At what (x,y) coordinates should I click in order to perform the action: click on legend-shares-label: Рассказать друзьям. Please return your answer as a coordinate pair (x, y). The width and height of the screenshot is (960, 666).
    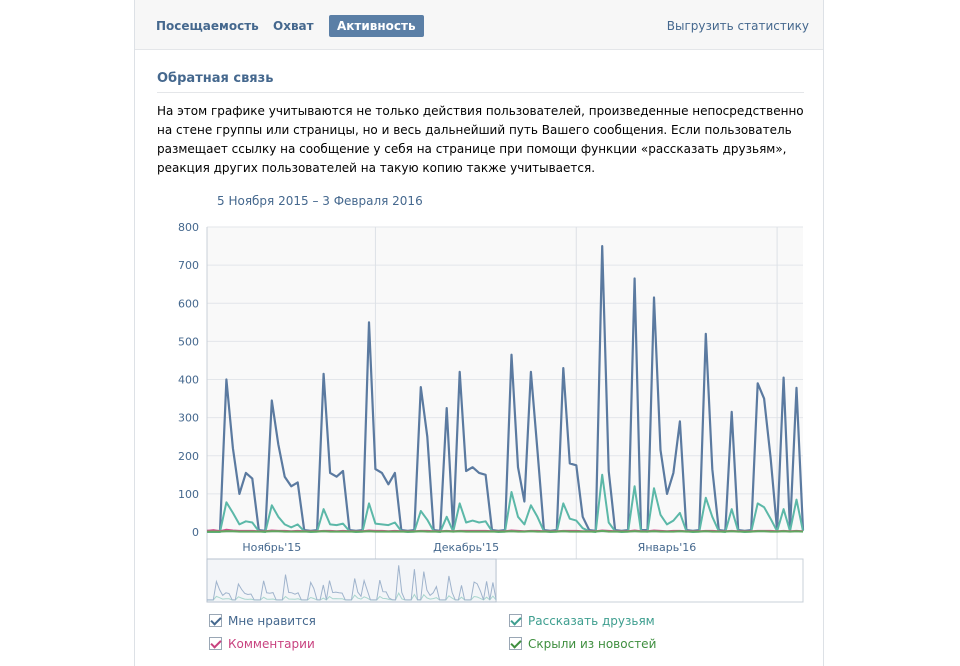
    Looking at the image, I should click on (591, 621).